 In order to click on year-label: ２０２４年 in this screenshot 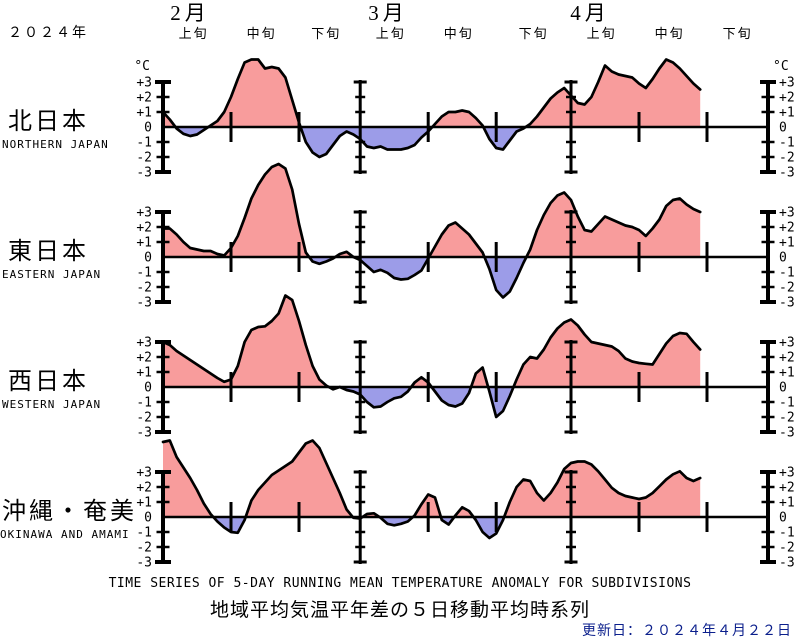, I will do `click(48, 33)`.